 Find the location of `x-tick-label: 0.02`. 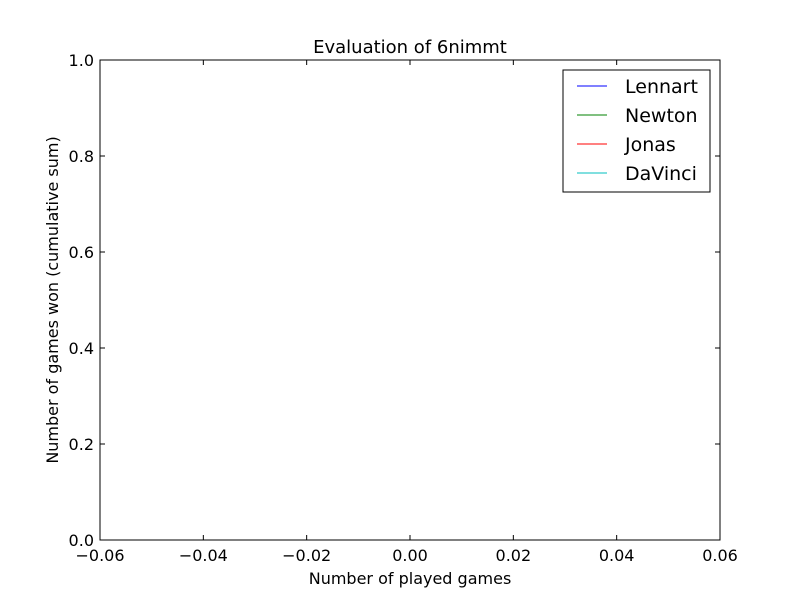

x-tick-label: 0.02 is located at coordinates (514, 555).